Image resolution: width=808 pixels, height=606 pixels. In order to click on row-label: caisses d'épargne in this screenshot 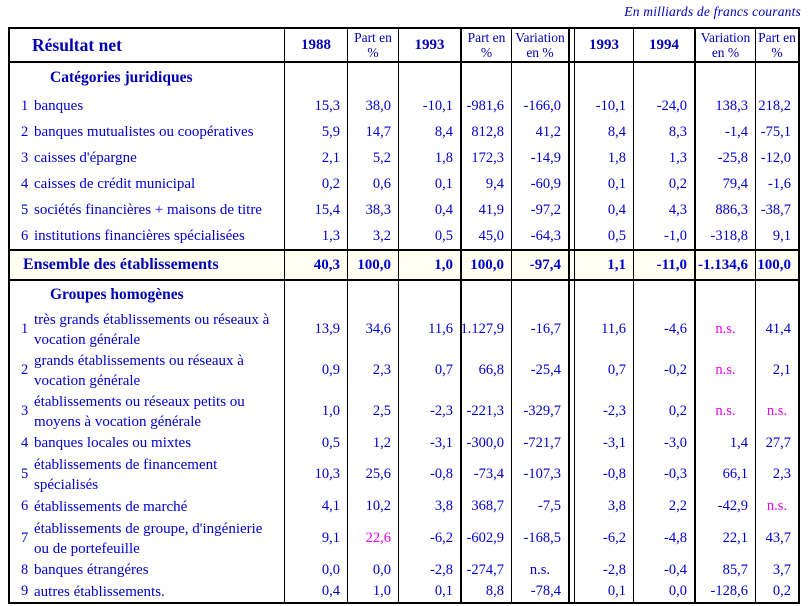, I will do `click(85, 158)`.